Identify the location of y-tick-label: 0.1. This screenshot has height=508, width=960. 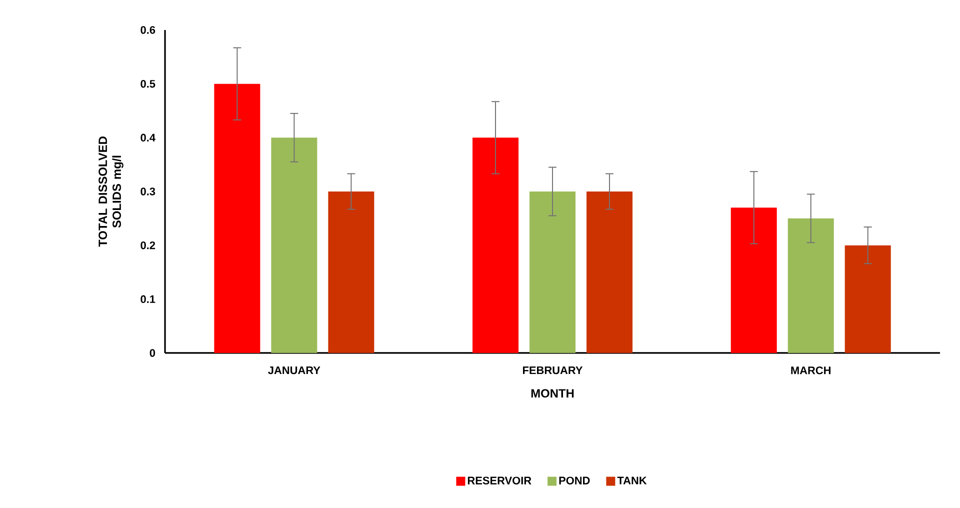
(148, 299).